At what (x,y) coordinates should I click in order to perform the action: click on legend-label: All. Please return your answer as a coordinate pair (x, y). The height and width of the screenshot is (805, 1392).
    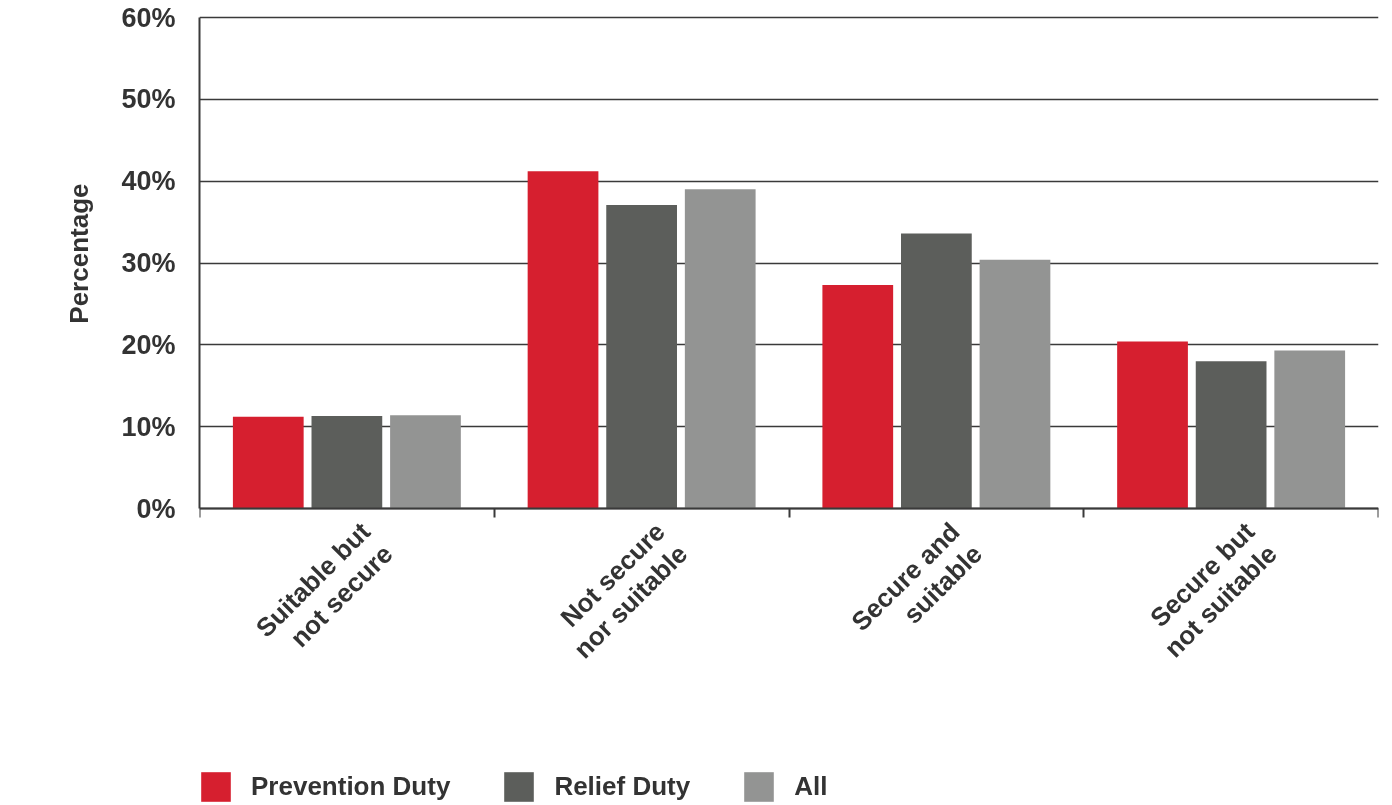
    Looking at the image, I should click on (811, 786).